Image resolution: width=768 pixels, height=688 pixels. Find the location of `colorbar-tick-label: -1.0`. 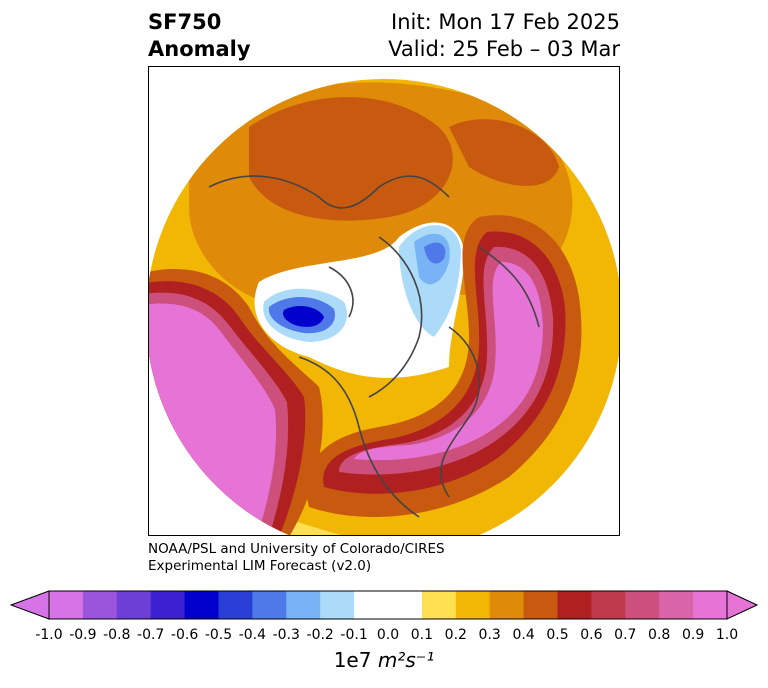

colorbar-tick-label: -1.0 is located at coordinates (49, 635).